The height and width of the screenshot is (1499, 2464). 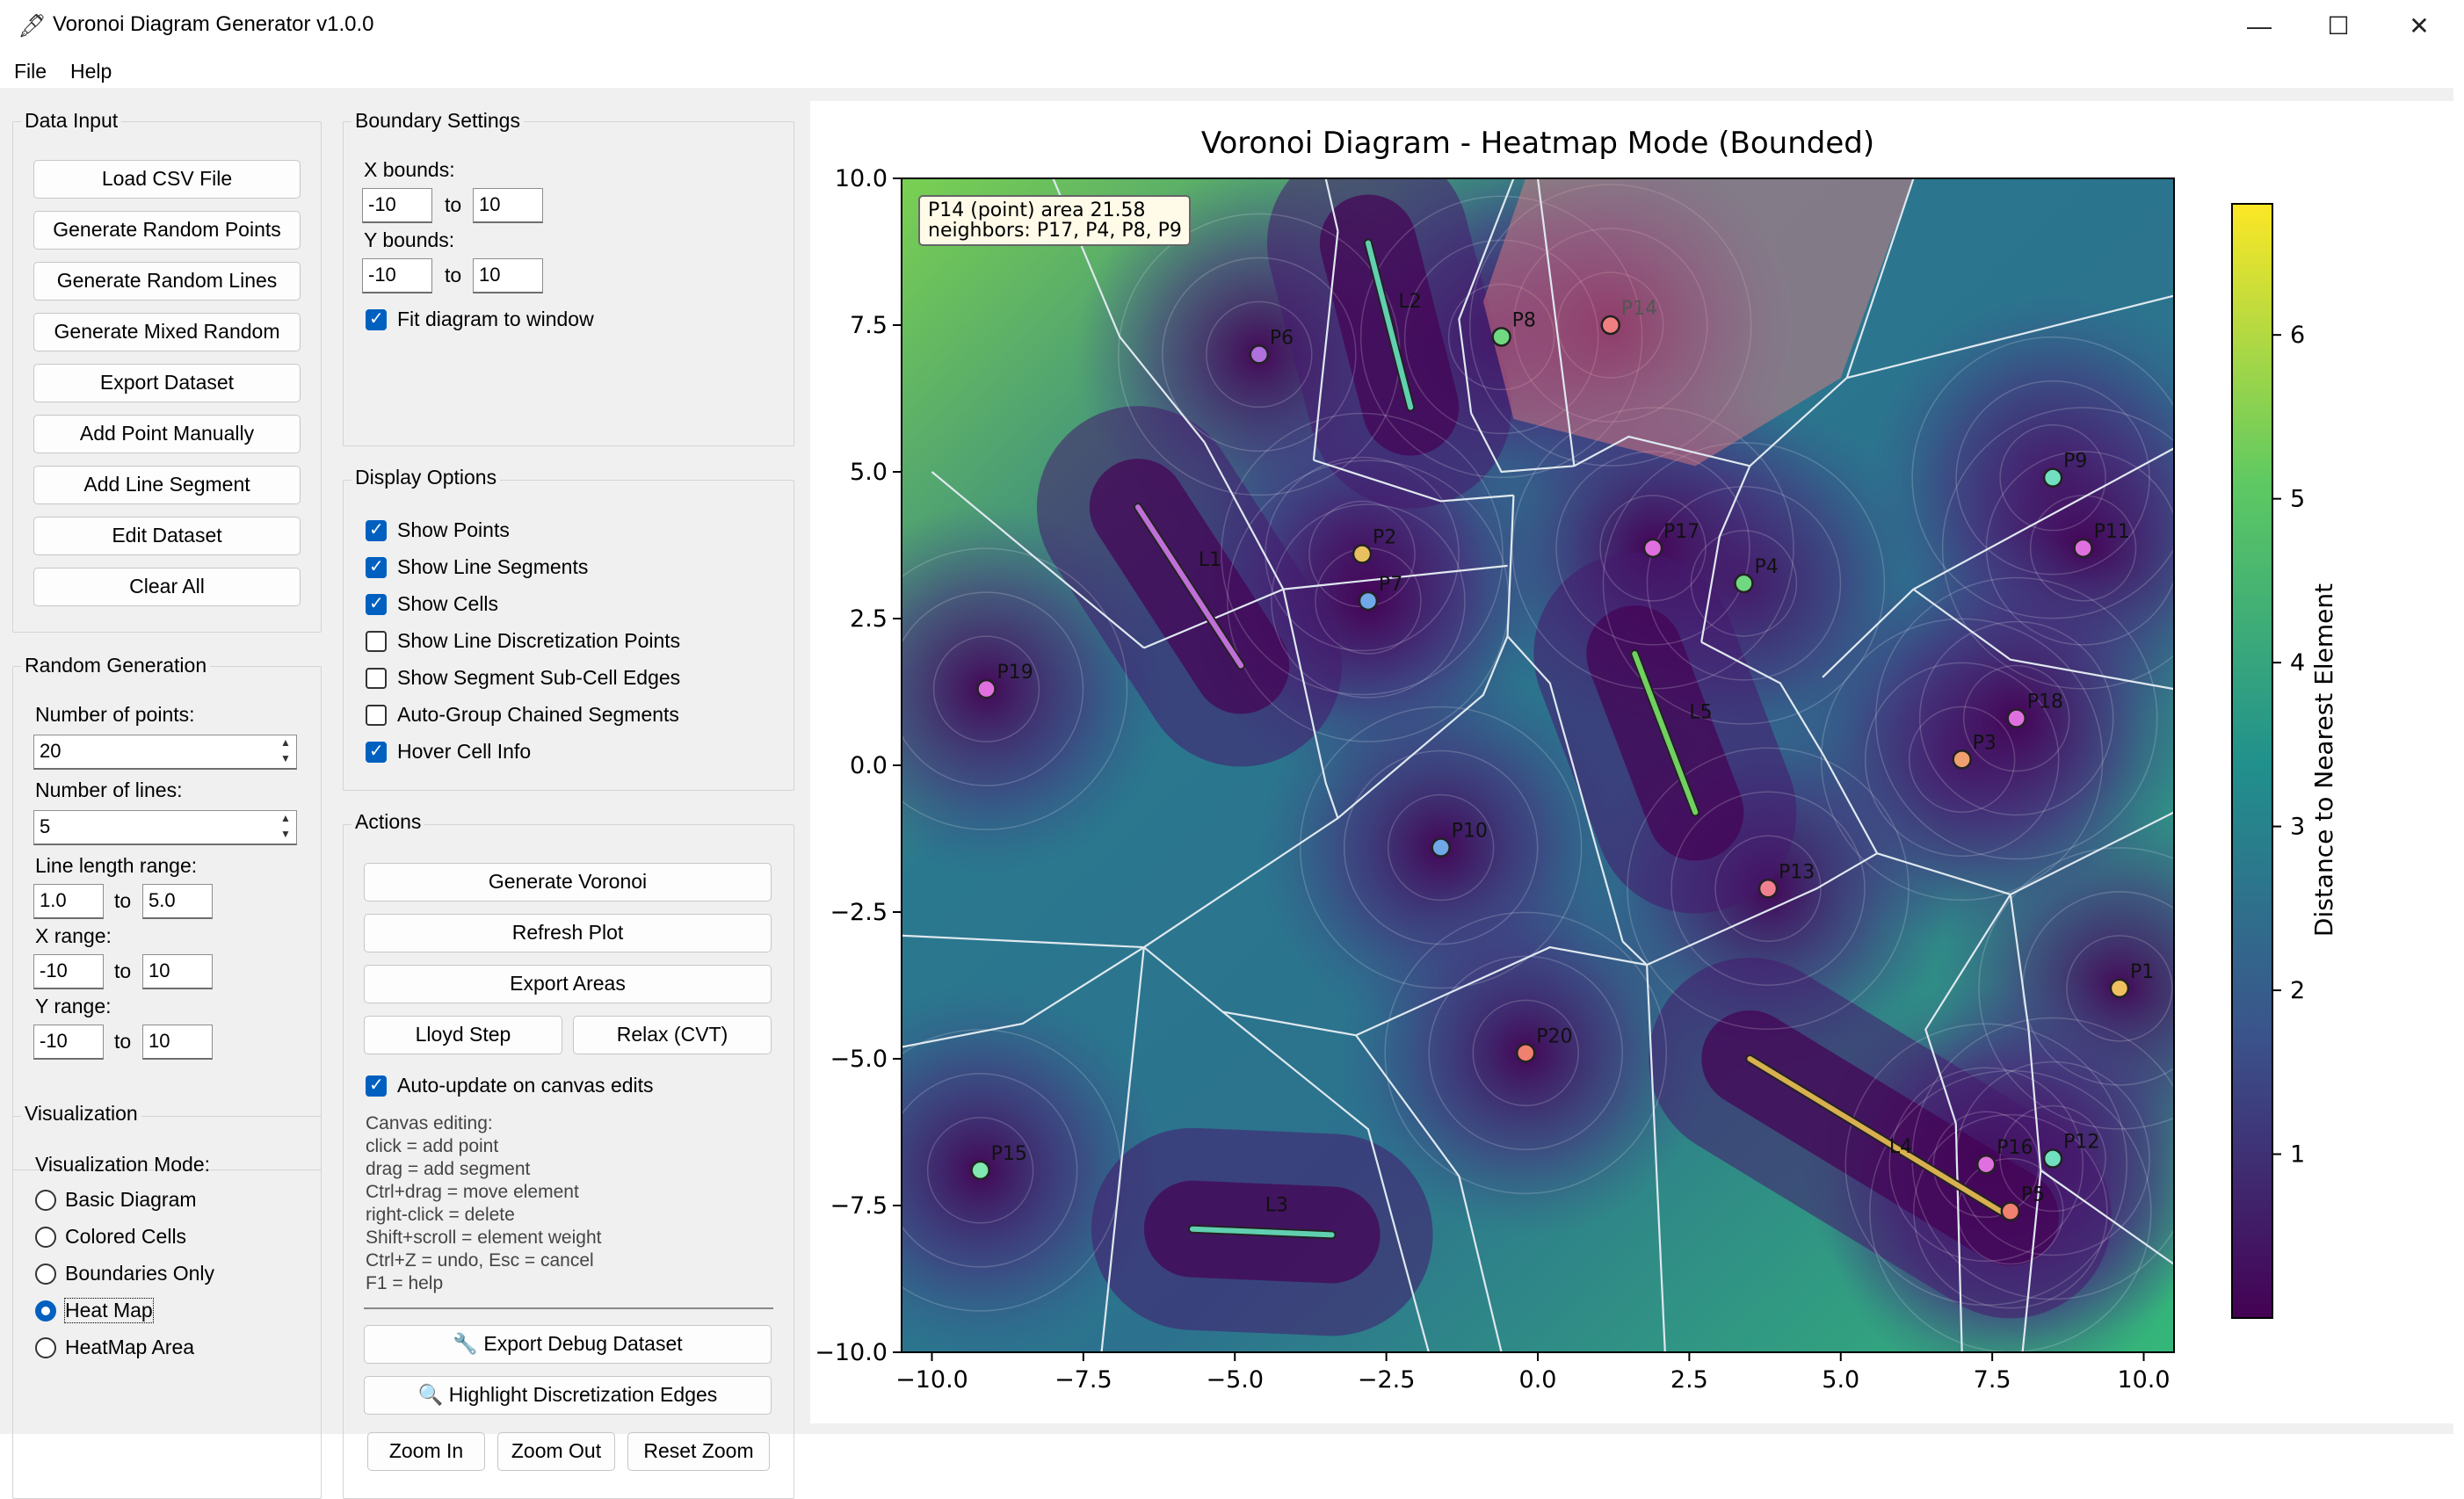 What do you see at coordinates (1768, 889) in the screenshot?
I see `point-p13` at bounding box center [1768, 889].